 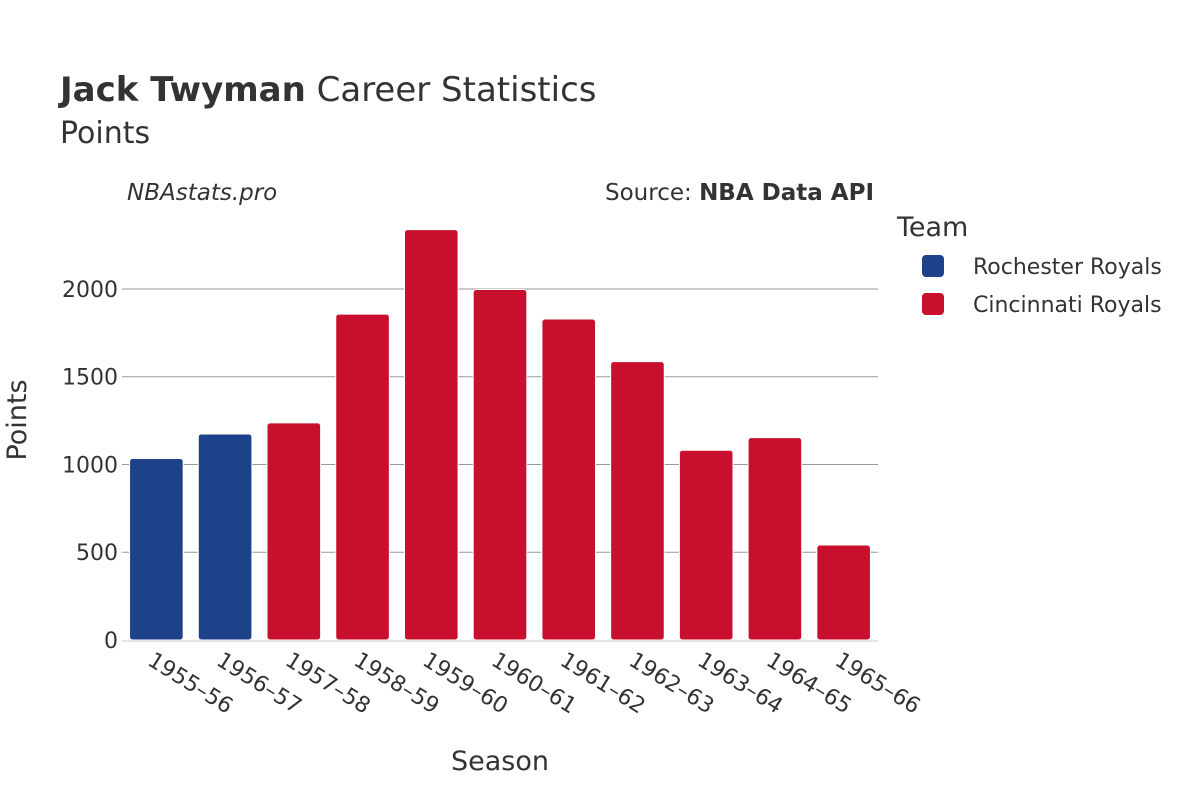 What do you see at coordinates (932, 227) in the screenshot?
I see `legend-title: Team` at bounding box center [932, 227].